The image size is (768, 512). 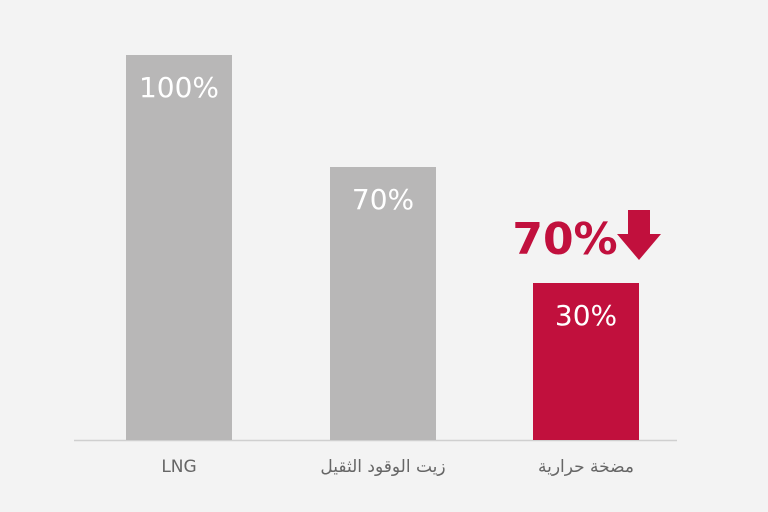 What do you see at coordinates (639, 235) in the screenshot?
I see `arrow-down-icon` at bounding box center [639, 235].